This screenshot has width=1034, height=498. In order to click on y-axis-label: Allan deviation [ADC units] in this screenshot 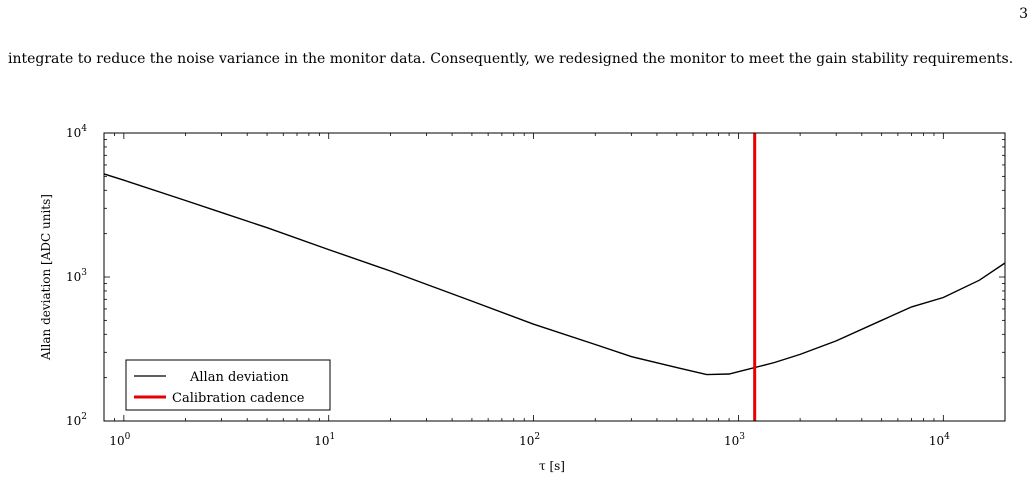, I will do `click(46, 277)`.